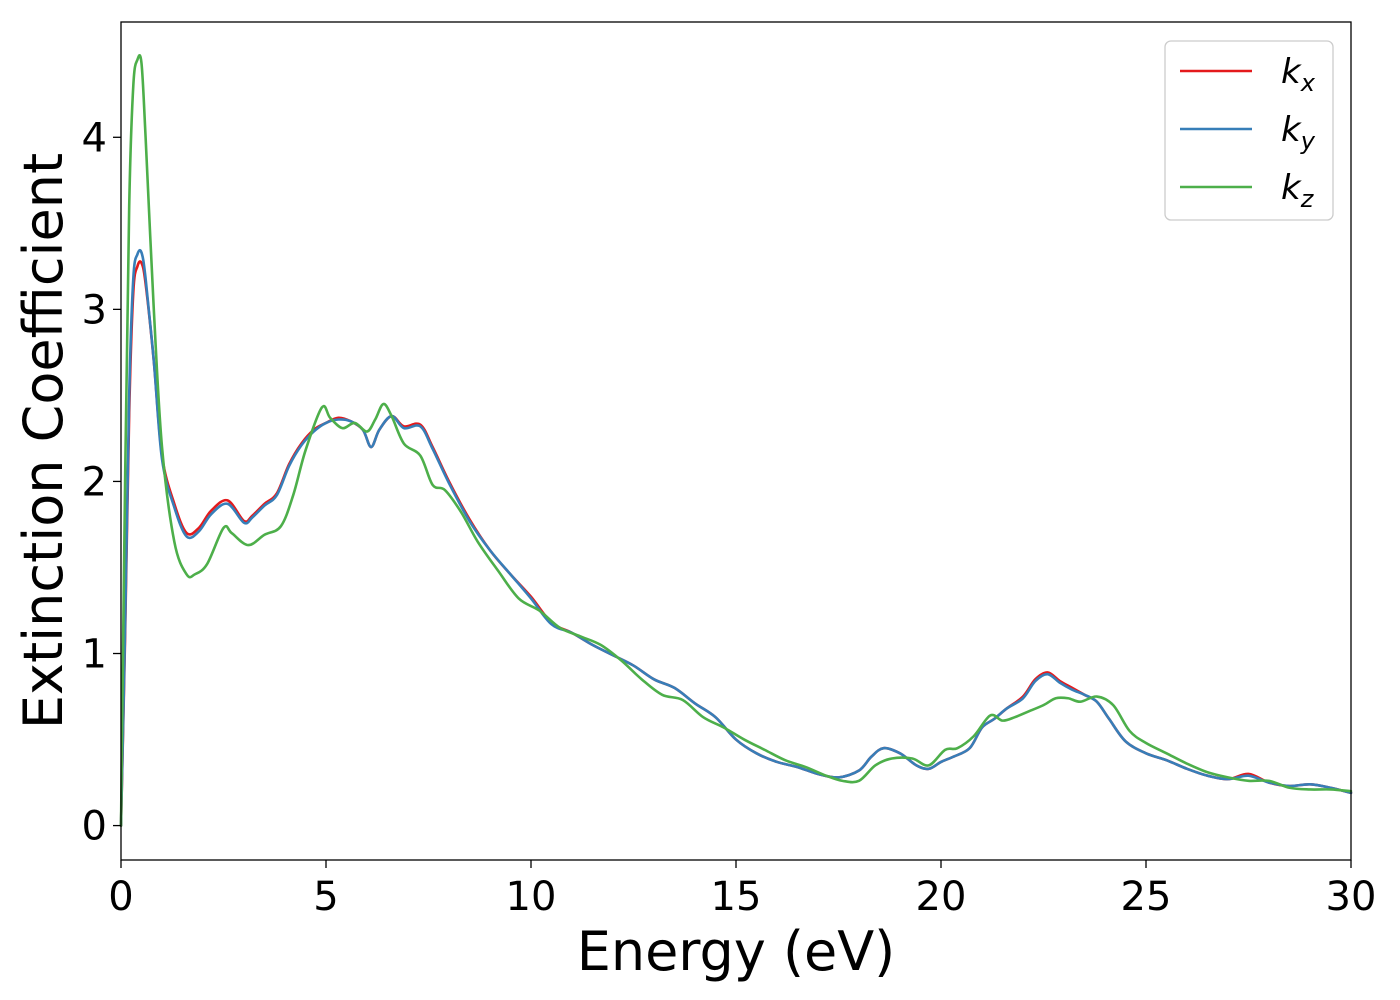 The image size is (1400, 1000). What do you see at coordinates (94, 655) in the screenshot?
I see `y-tick-label: 1` at bounding box center [94, 655].